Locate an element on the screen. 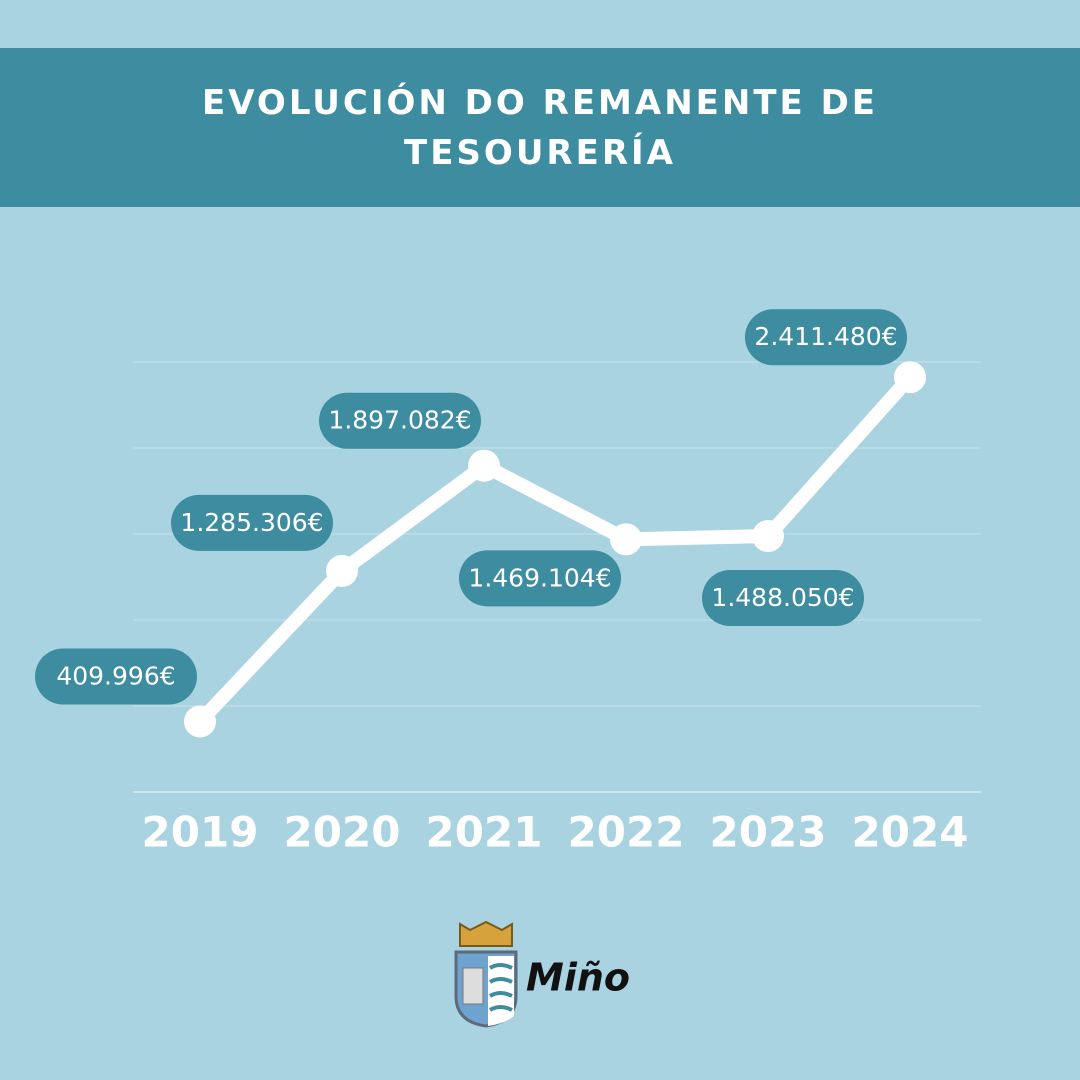  title-bar: EVOLUCIÓN DO REMANENTE DE TESOURERÍA is located at coordinates (540, 127).